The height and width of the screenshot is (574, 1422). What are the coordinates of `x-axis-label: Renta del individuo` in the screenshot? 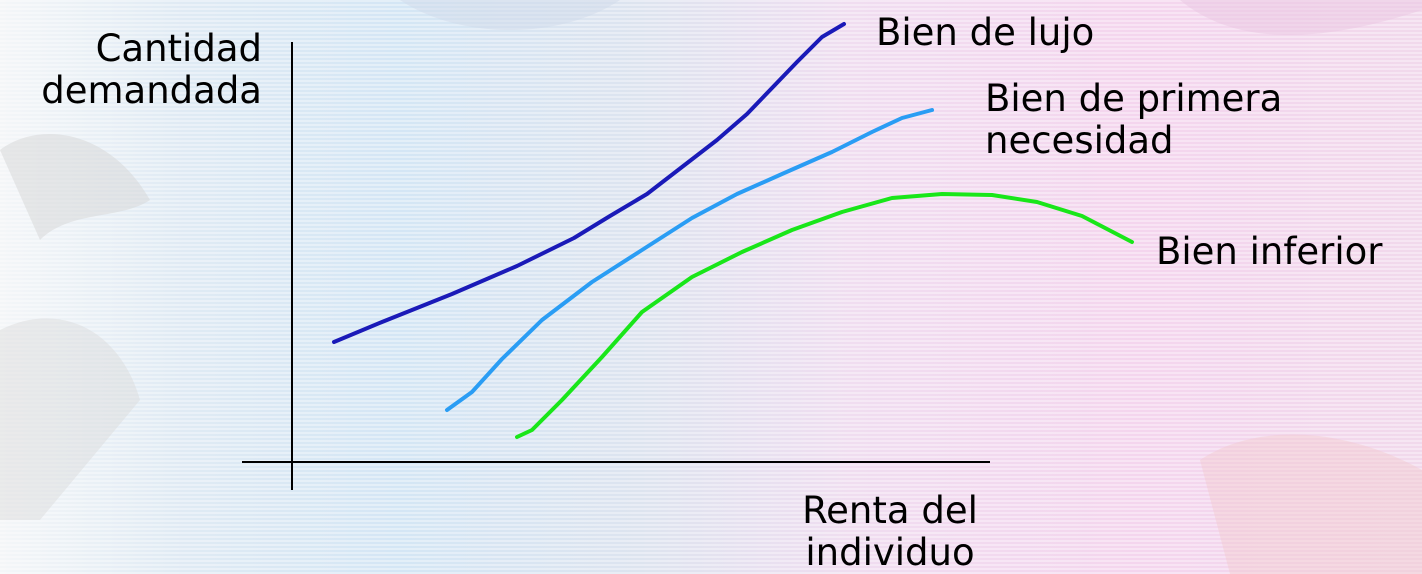 It's located at (890, 532).